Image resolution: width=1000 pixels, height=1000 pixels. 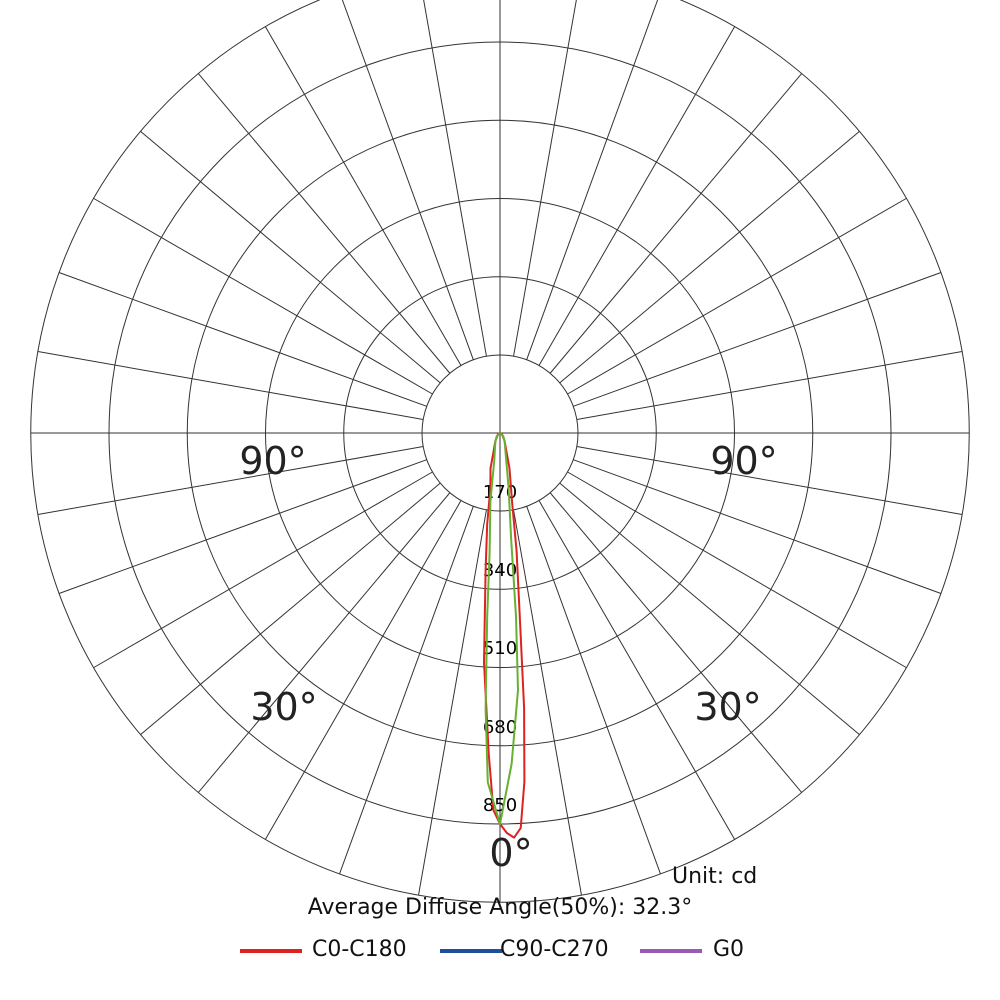 What do you see at coordinates (743, 461) in the screenshot?
I see `angle-label-90-right: 90°` at bounding box center [743, 461].